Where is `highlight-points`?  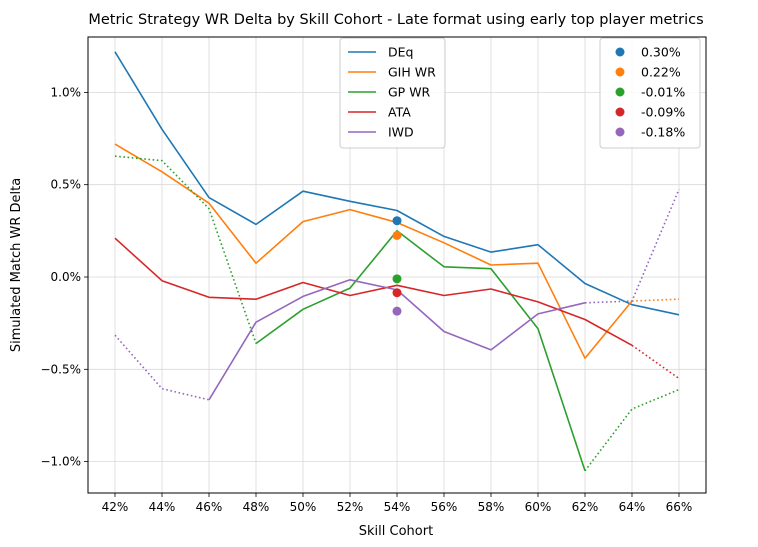
highlight-points is located at coordinates (397, 266).